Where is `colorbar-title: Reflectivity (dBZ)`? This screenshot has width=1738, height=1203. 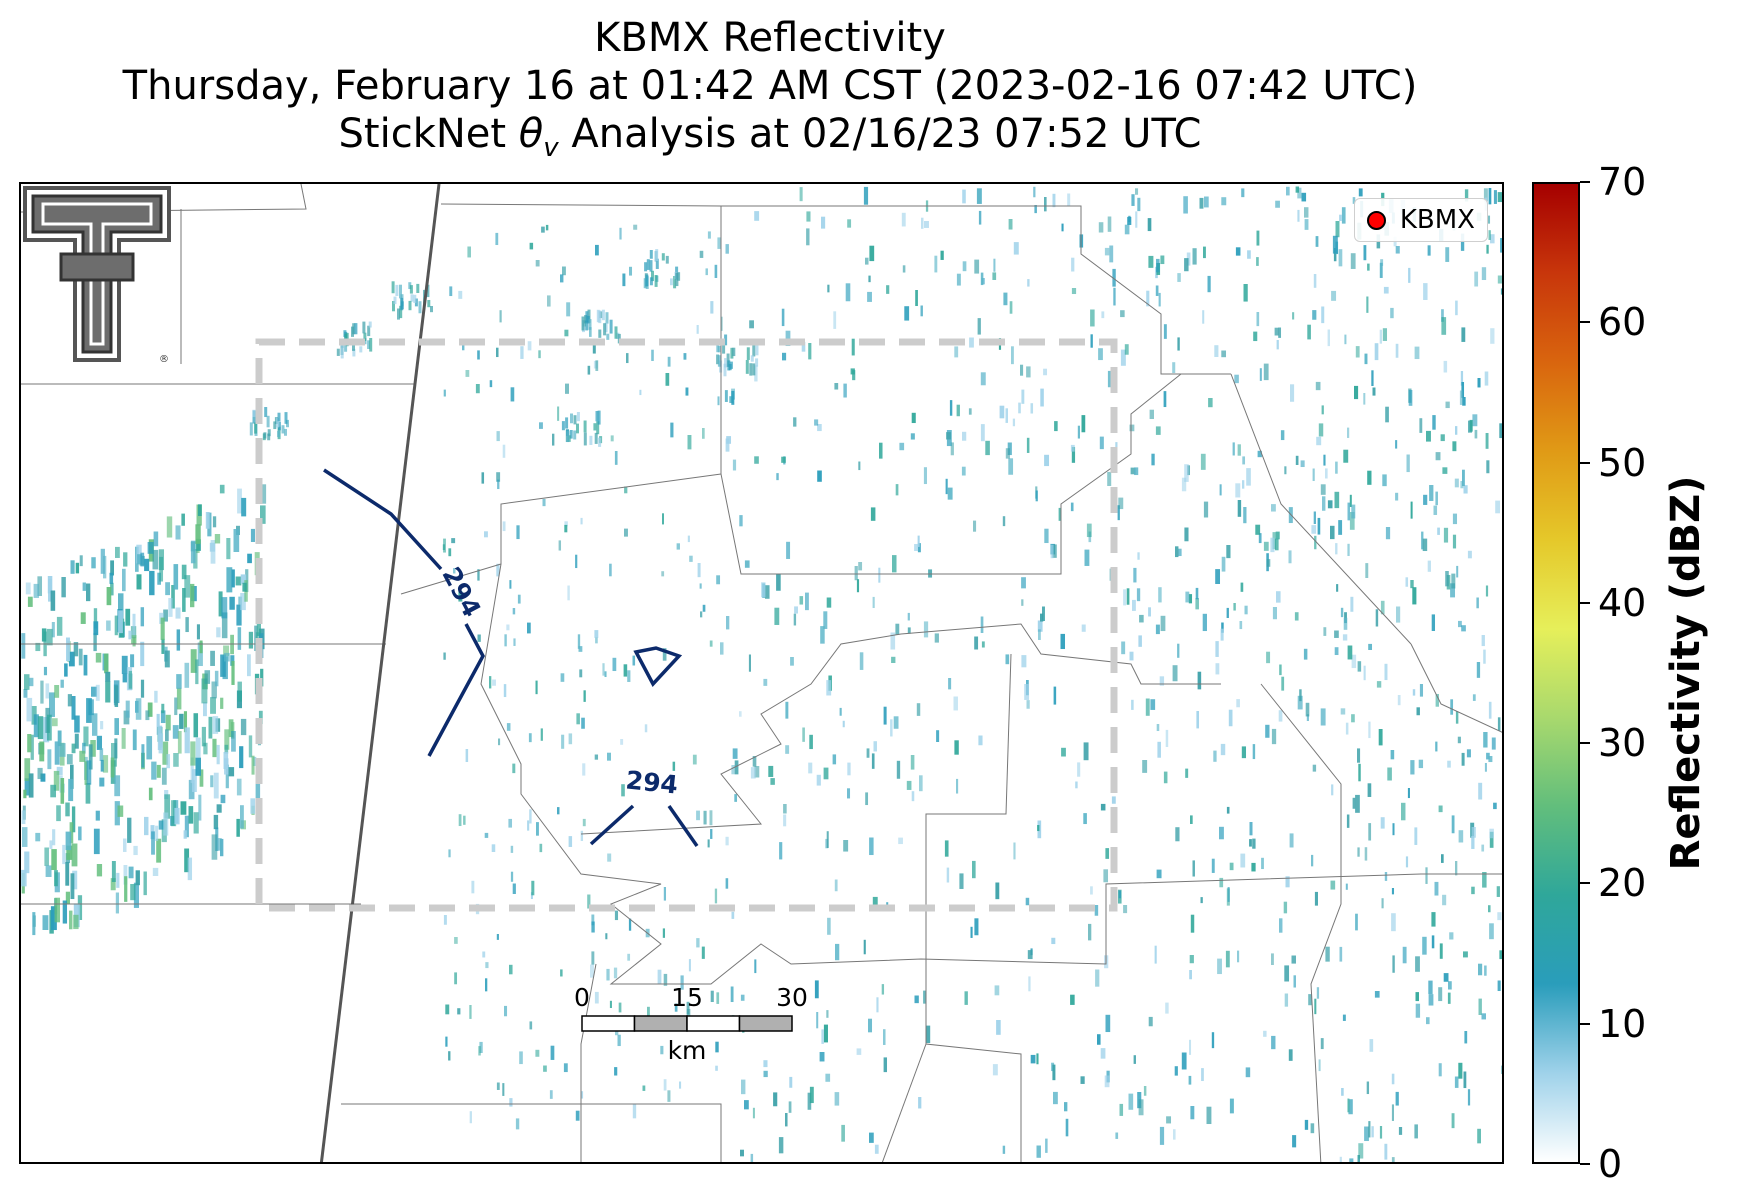
colorbar-title: Reflectivity (dBZ) is located at coordinates (1686, 673).